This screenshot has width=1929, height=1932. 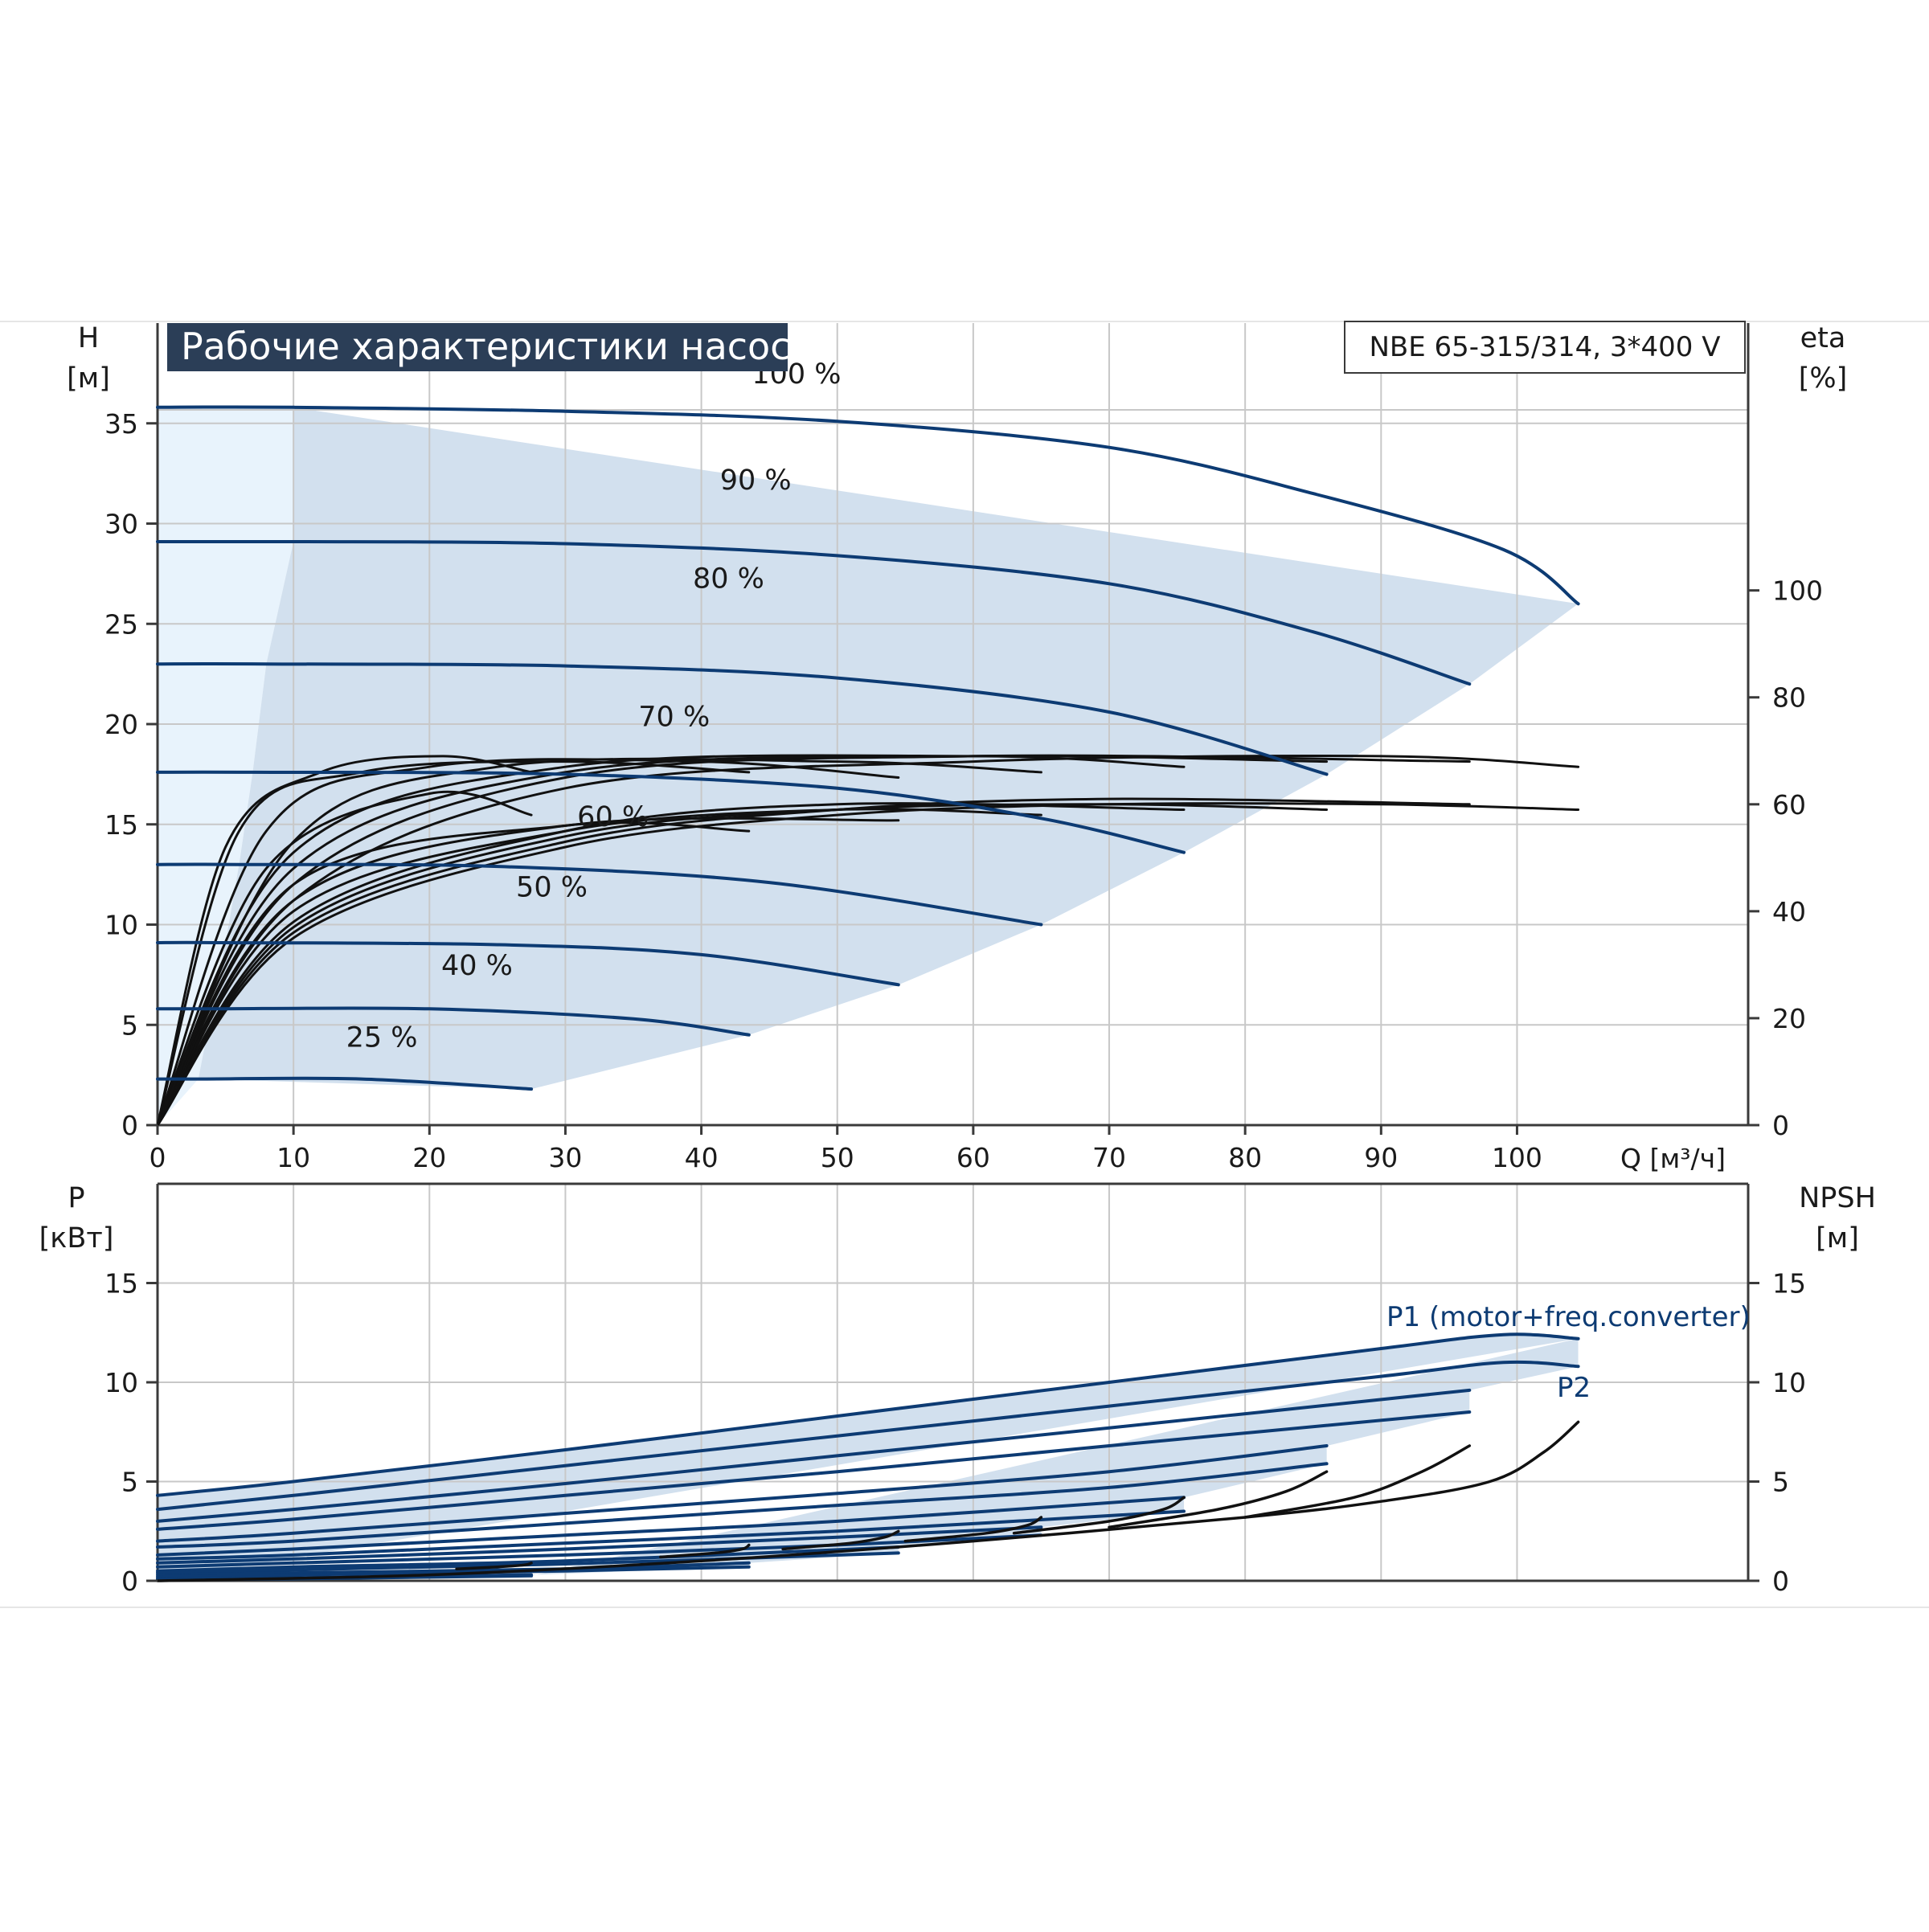 What do you see at coordinates (226, 766) in the screenshot?
I see `head-range-light-fill` at bounding box center [226, 766].